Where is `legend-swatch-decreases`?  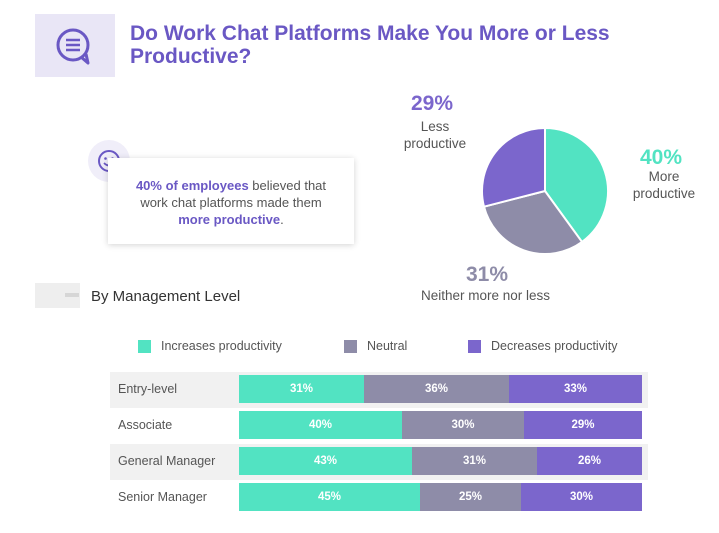
legend-swatch-decreases is located at coordinates (474, 346).